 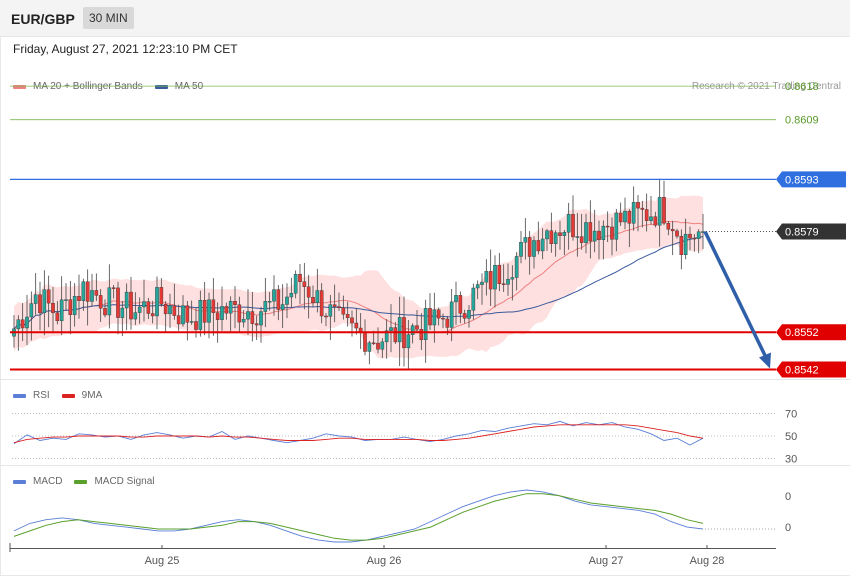 What do you see at coordinates (384, 561) in the screenshot?
I see `x-tick-label: Aug 26` at bounding box center [384, 561].